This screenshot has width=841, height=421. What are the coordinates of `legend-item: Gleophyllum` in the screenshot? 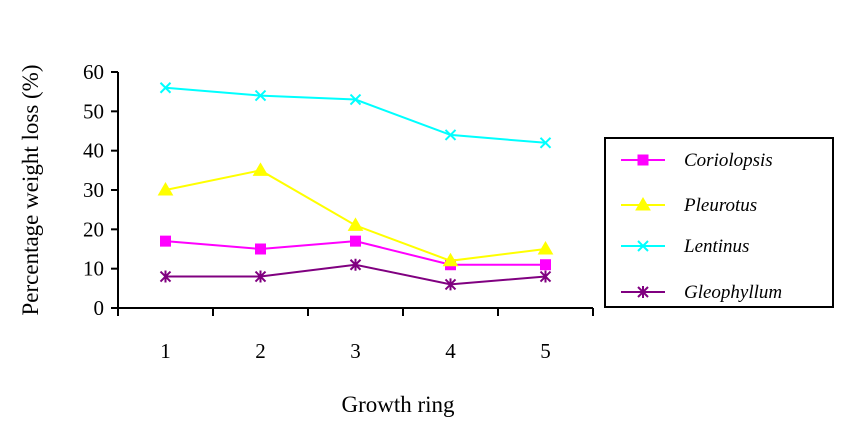 It's located at (701, 292).